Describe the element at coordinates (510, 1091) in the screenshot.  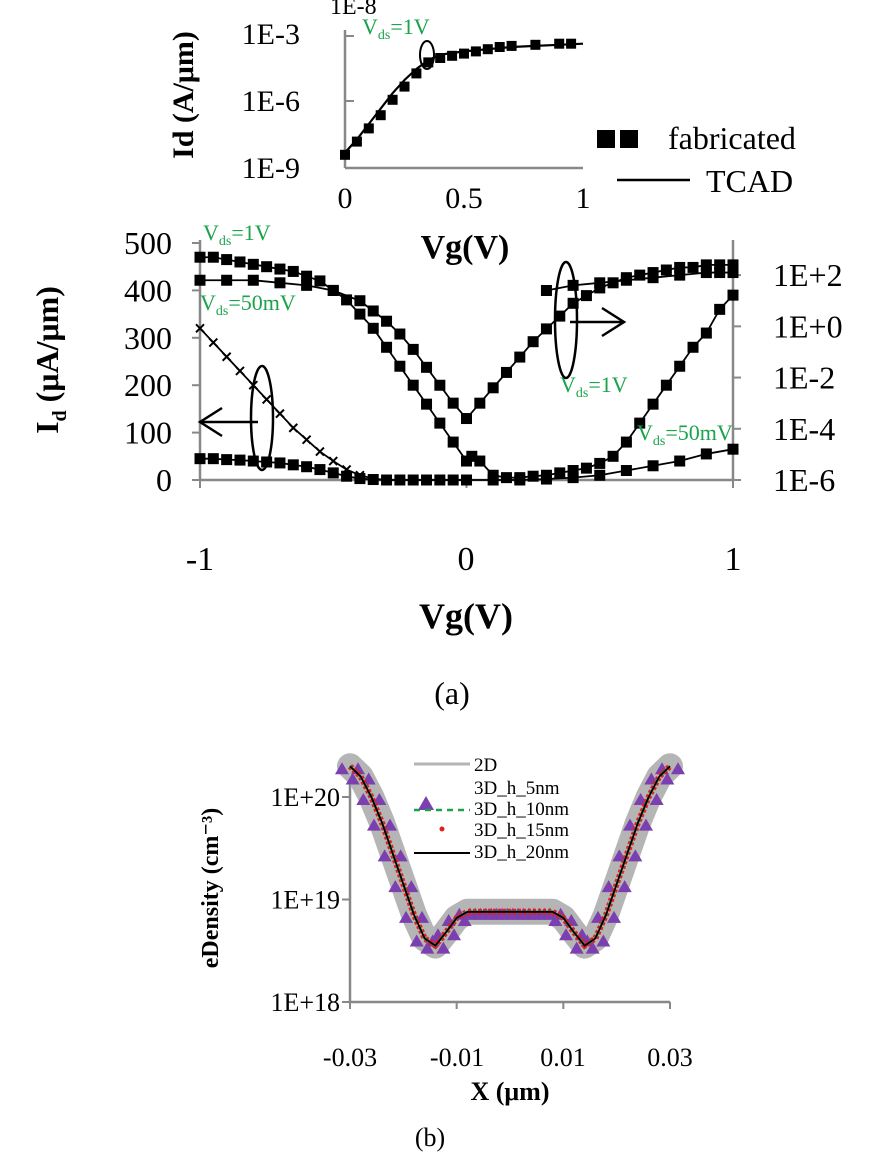
I see `density-x-axis-label: X (μm)` at that location.